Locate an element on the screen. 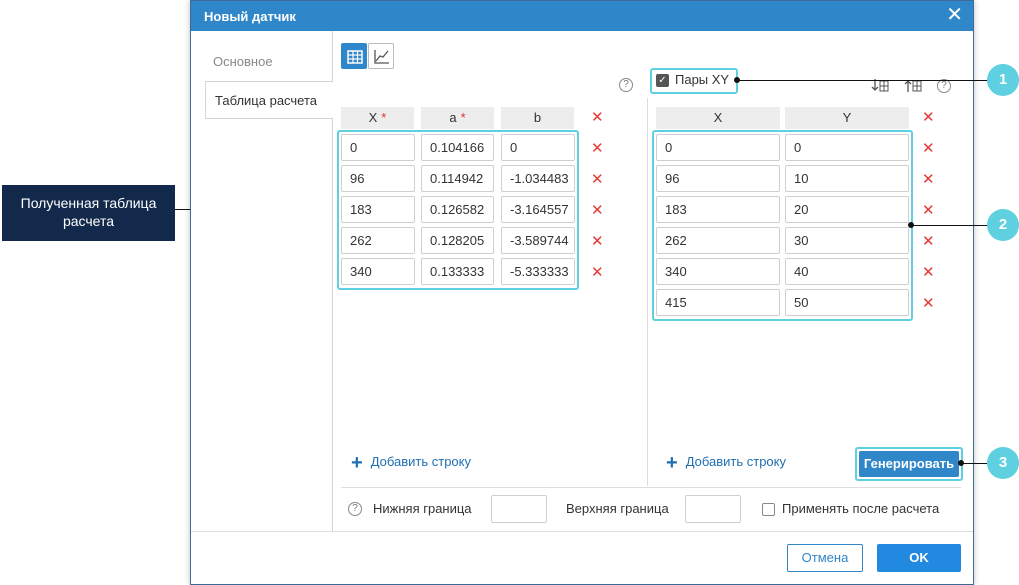 This screenshot has width=1019, height=585. xy-header-y: Y is located at coordinates (847, 118).